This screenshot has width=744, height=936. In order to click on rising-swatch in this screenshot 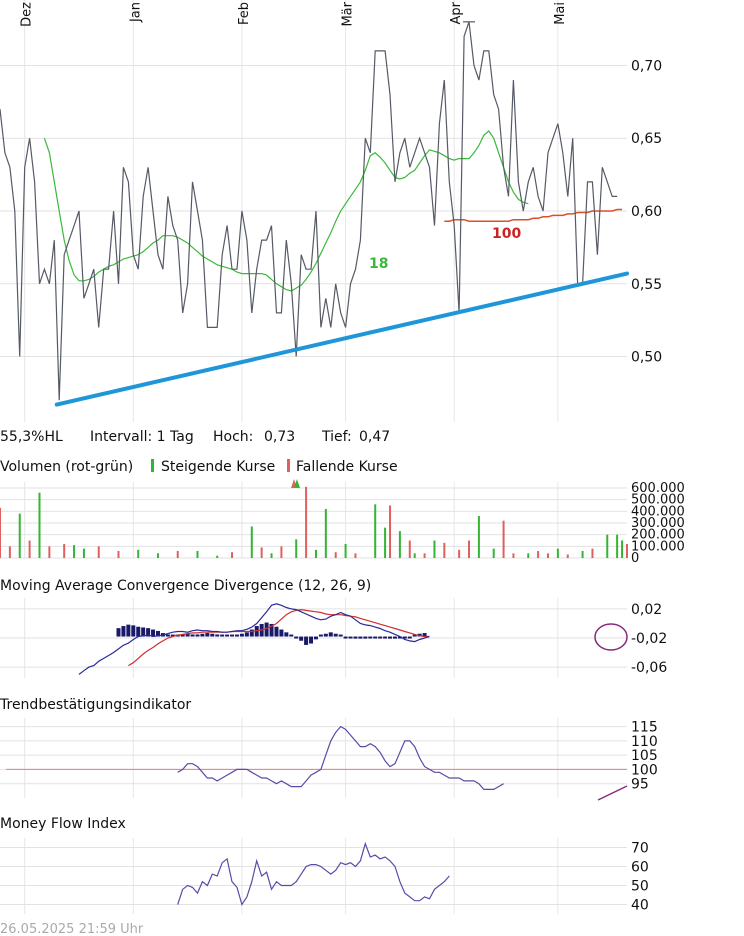, I will do `click(152, 465)`.